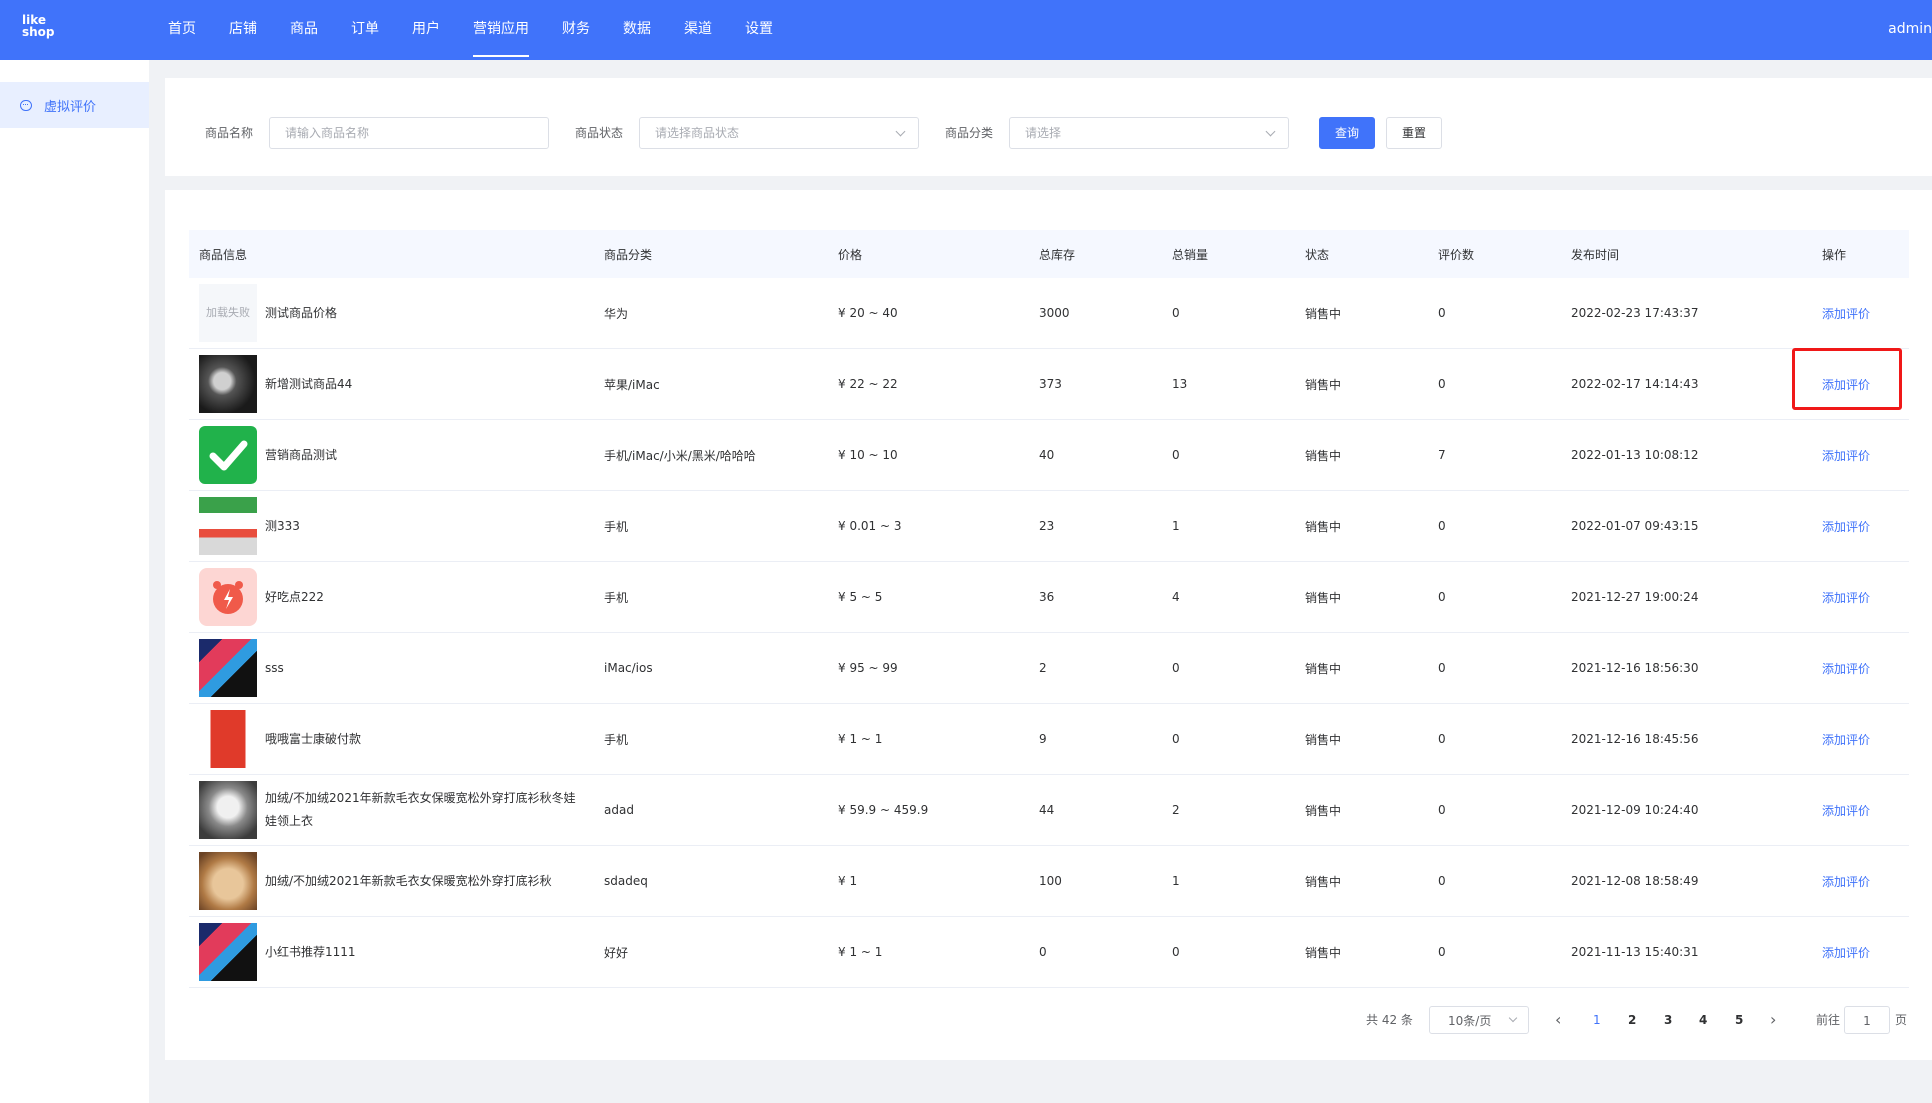  Describe the element at coordinates (182, 29) in the screenshot. I see `nav-item-0: 首页` at that location.